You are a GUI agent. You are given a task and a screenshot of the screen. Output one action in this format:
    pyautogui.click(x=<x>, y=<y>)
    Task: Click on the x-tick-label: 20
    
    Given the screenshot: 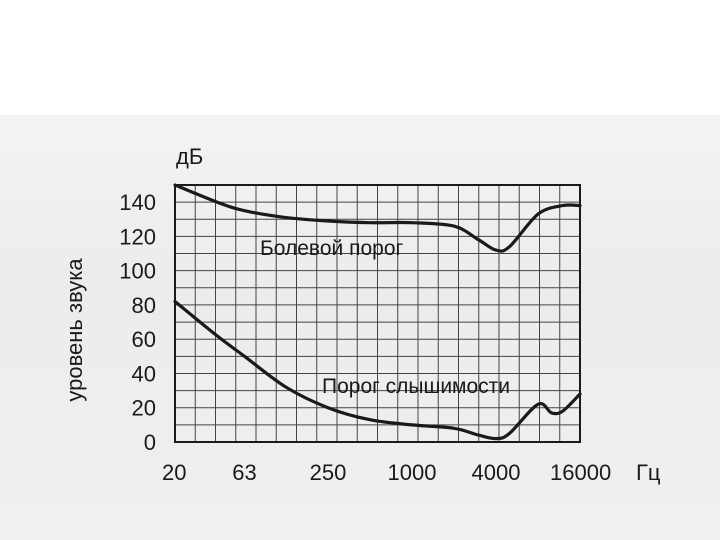 What is the action you would take?
    pyautogui.click(x=174, y=472)
    